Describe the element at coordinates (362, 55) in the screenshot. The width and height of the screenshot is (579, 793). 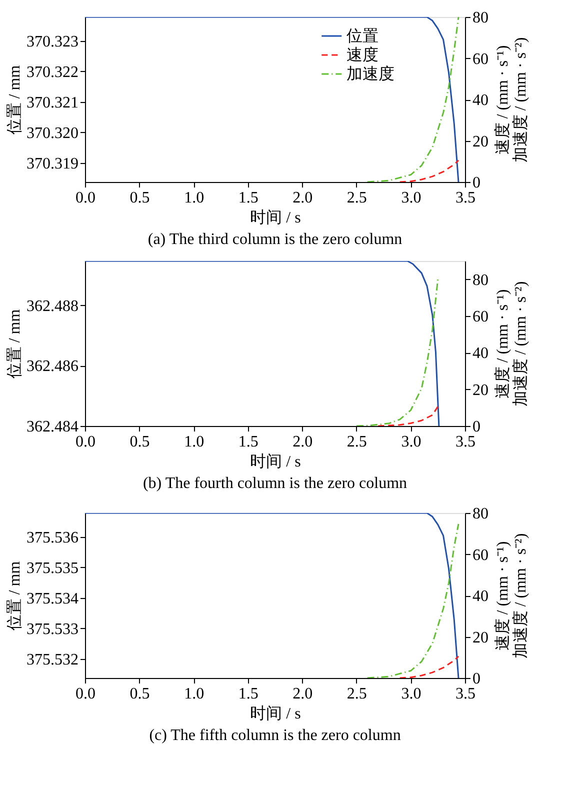
I see `legend-label: 速度` at that location.